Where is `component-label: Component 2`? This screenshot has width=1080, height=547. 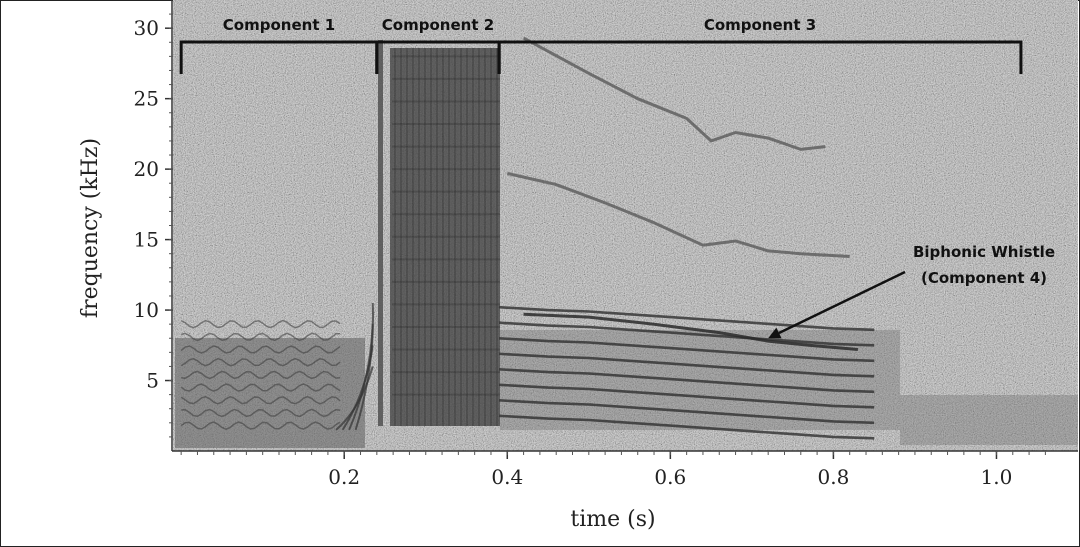
component-label: Component 2 is located at coordinates (438, 25).